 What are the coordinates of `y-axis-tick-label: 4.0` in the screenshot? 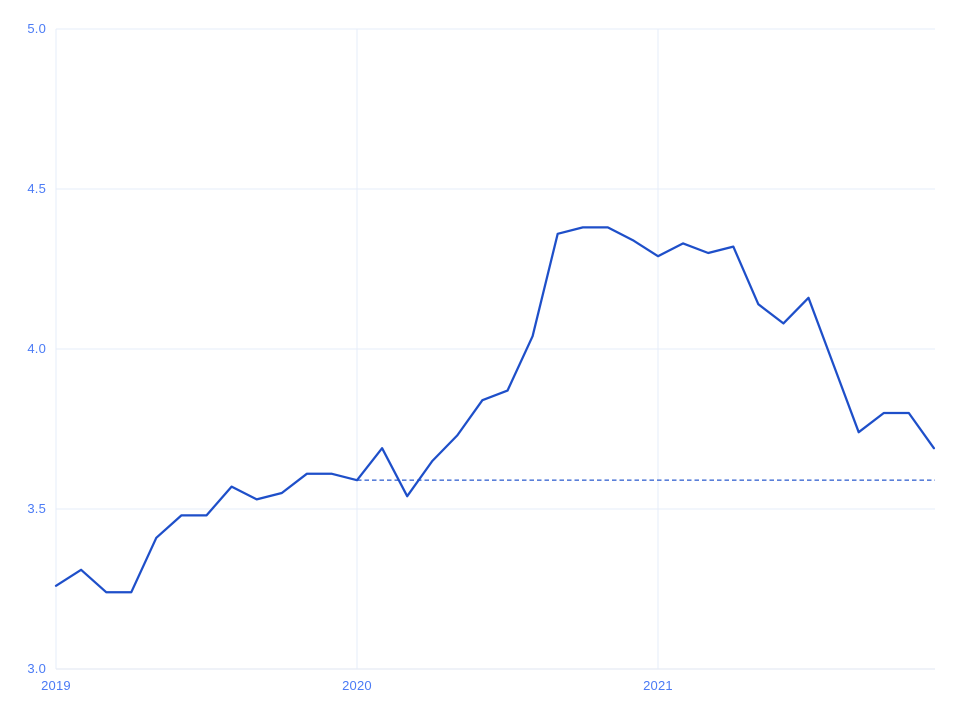 It's located at (36, 348).